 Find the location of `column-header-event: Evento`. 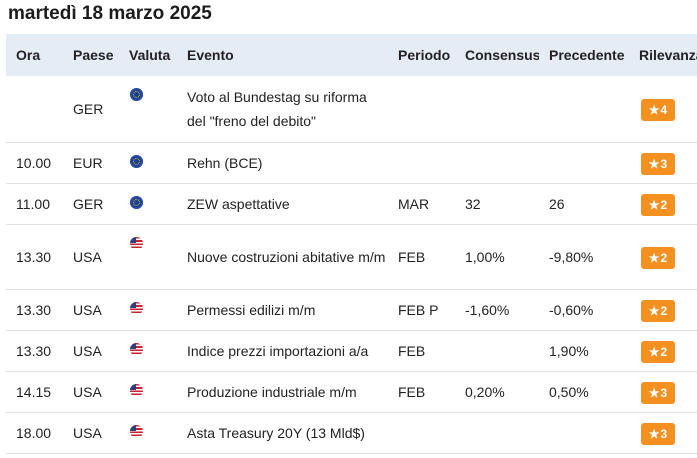

column-header-event: Evento is located at coordinates (210, 55).